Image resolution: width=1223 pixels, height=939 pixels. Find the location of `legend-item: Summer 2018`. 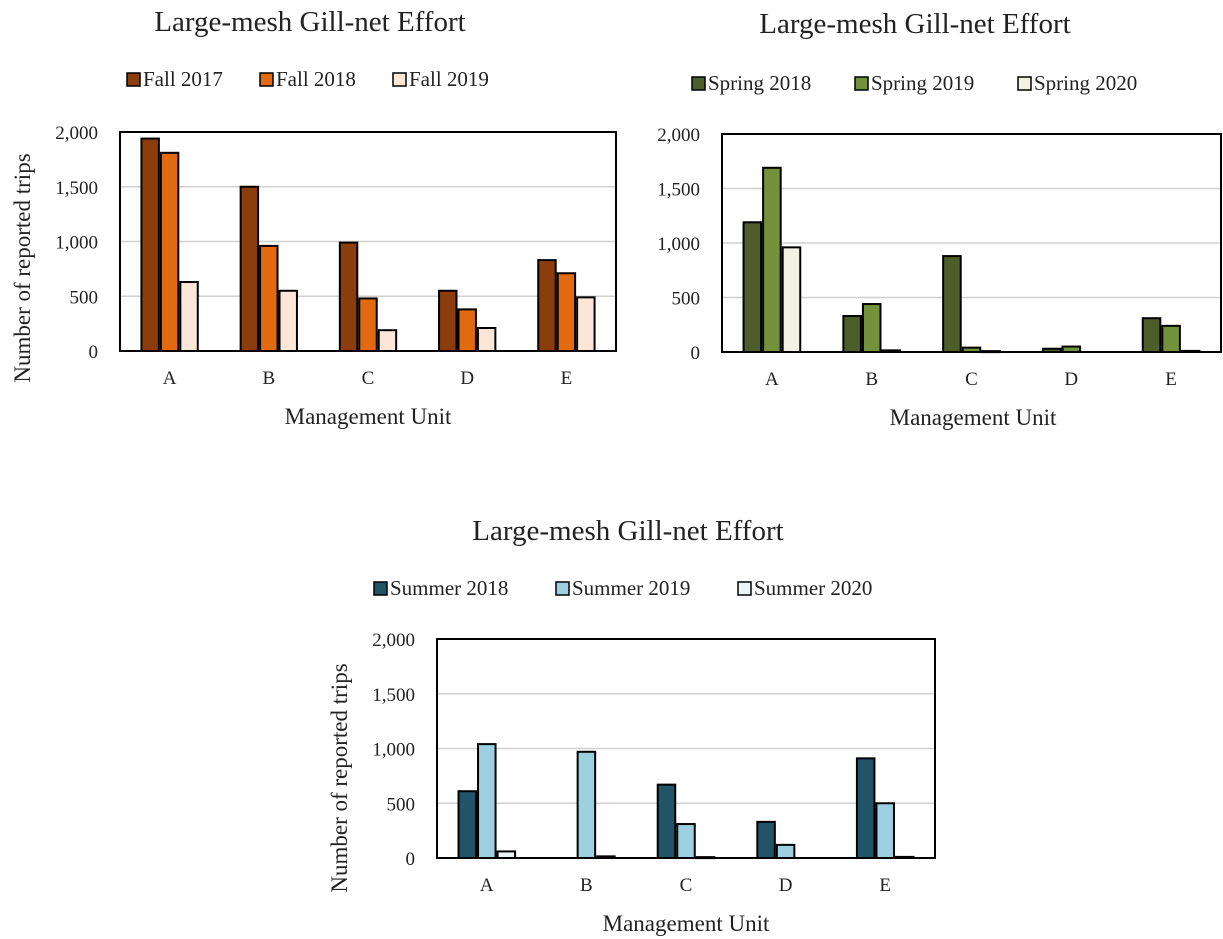

legend-item: Summer 2018 is located at coordinates (440, 588).